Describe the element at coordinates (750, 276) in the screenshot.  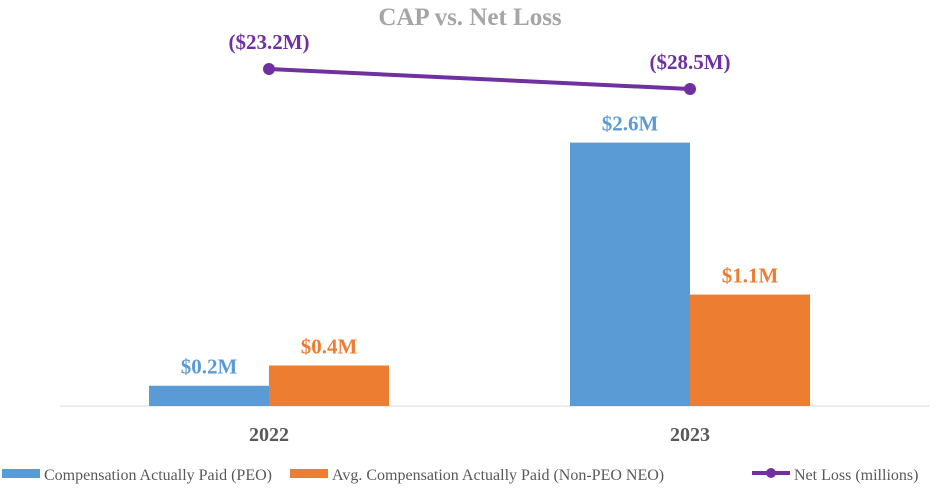
I see `data-label: $1.1M` at that location.